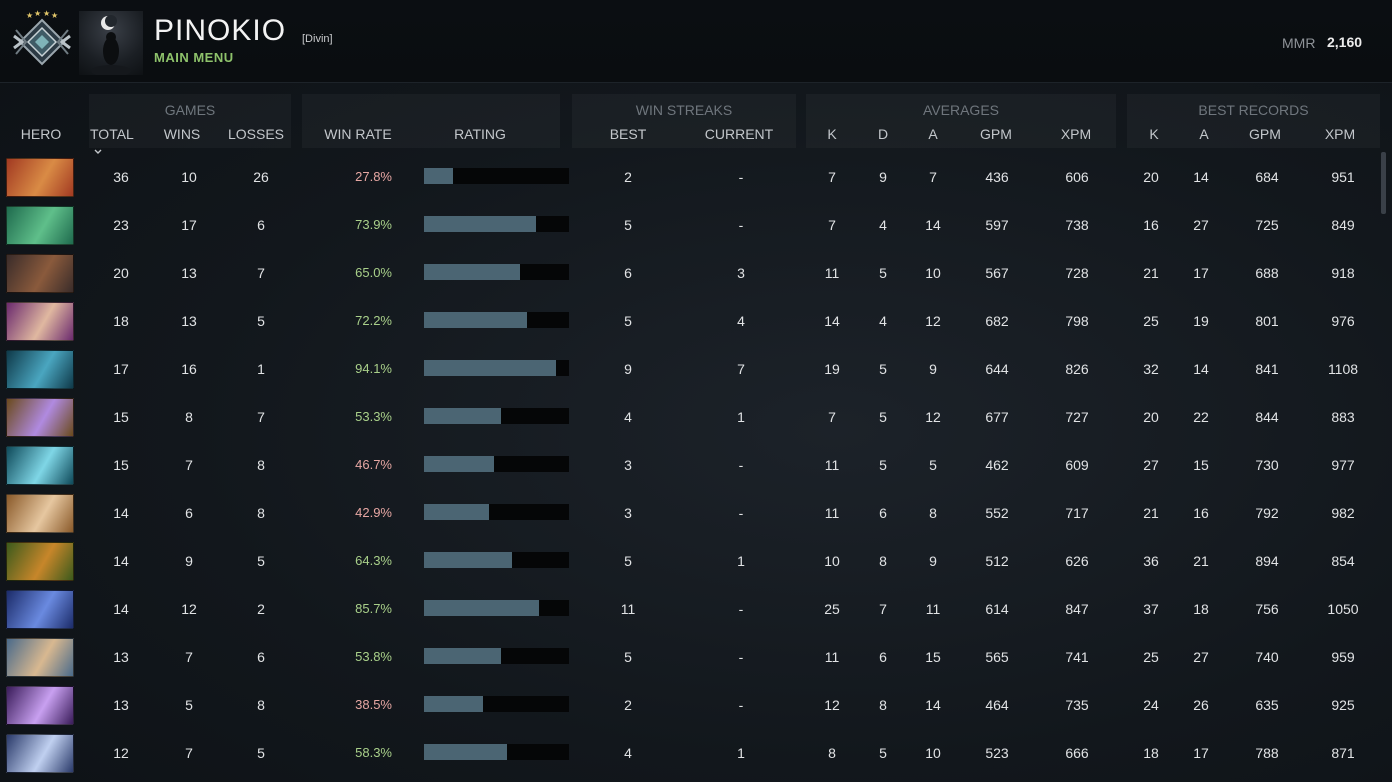 The width and height of the screenshot is (1392, 782). Describe the element at coordinates (1343, 177) in the screenshot. I see `best-xpm-cell: 951` at that location.